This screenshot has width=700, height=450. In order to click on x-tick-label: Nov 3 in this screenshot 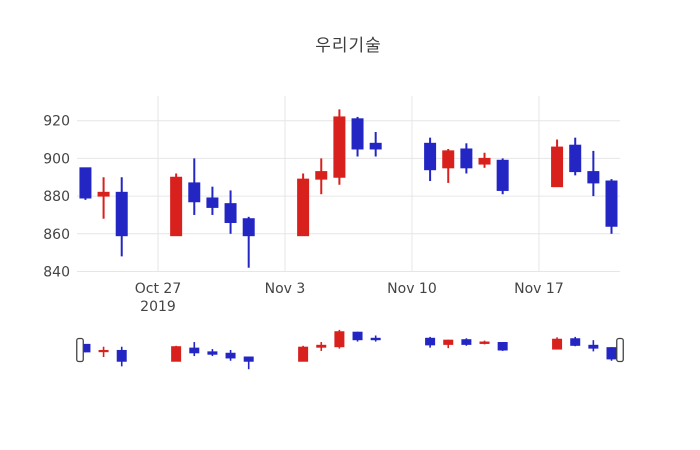, I will do `click(285, 289)`.